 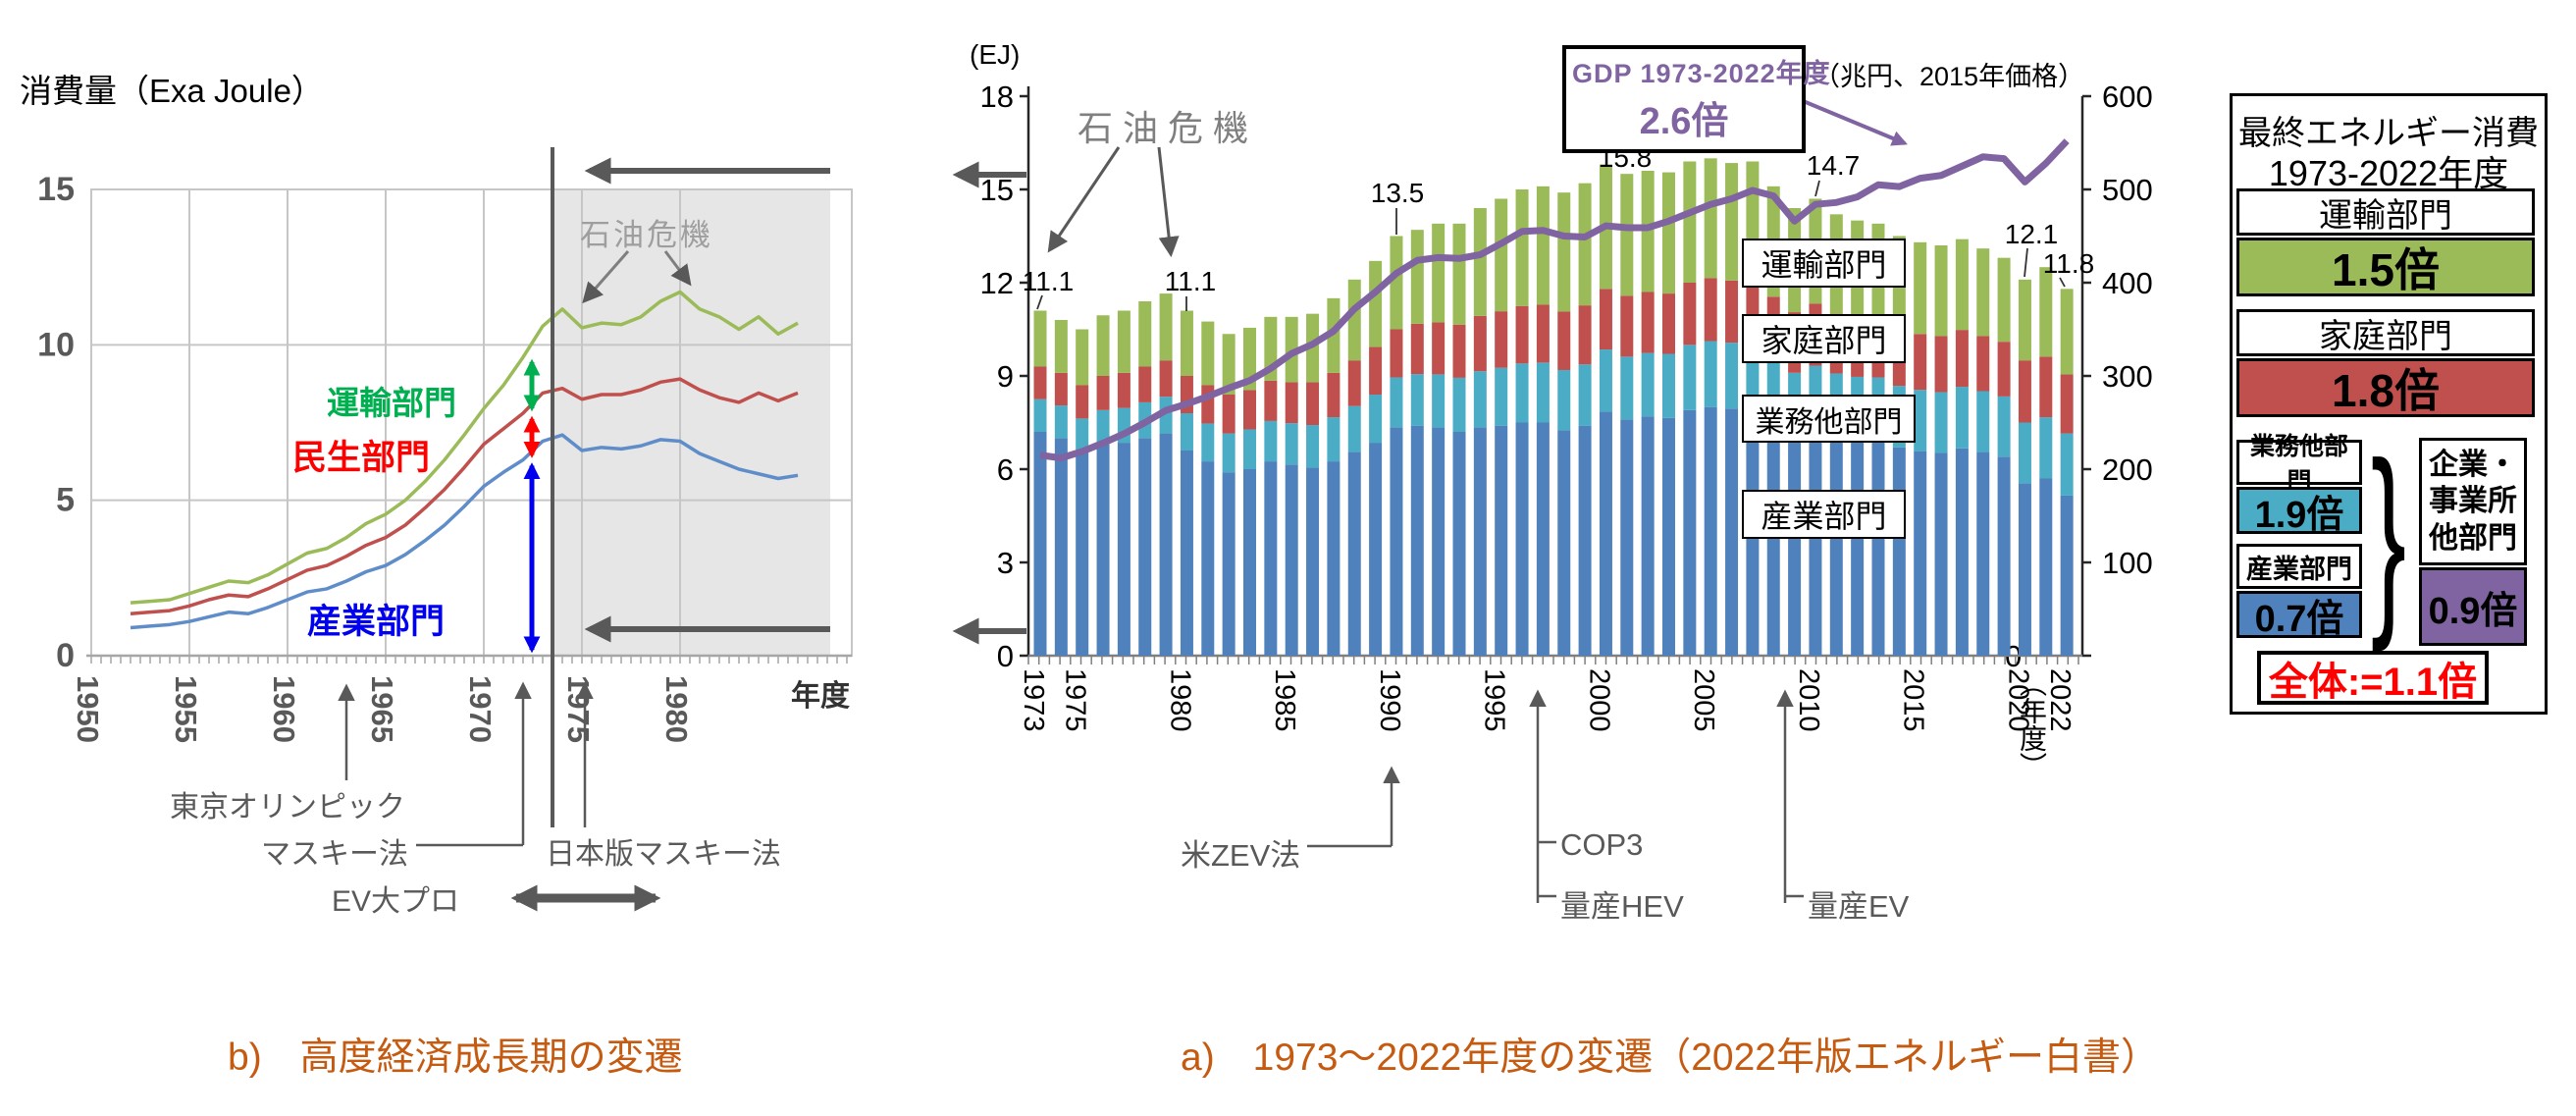 What do you see at coordinates (2299, 615) in the screenshot?
I see `panel-industry-value: 0.7倍` at bounding box center [2299, 615].